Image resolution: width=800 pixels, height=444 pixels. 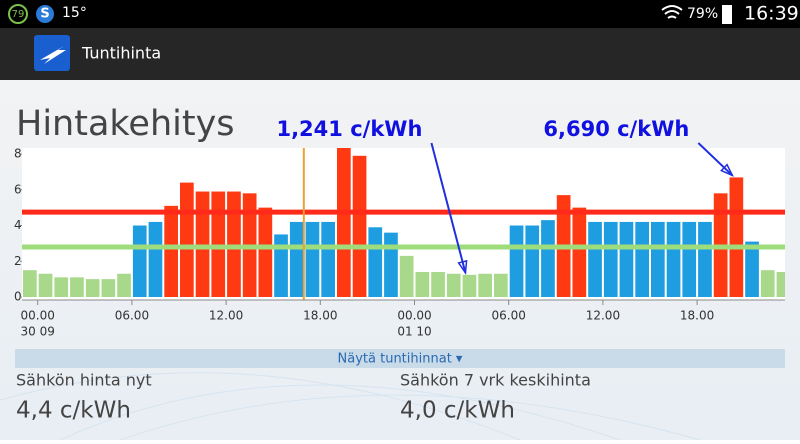 What do you see at coordinates (400, 54) in the screenshot?
I see `app-bar` at bounding box center [400, 54].